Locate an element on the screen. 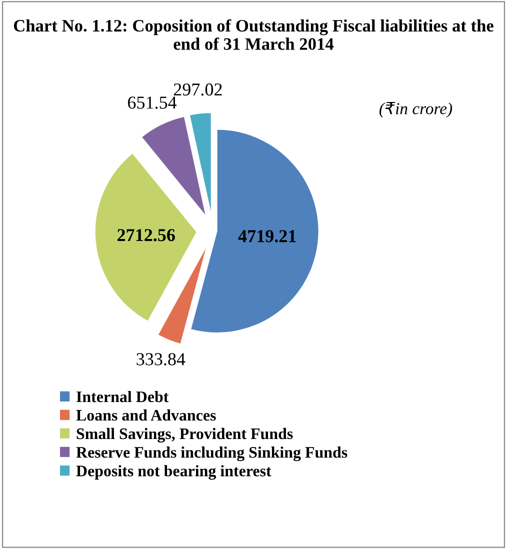  data-label: 297.02 is located at coordinates (198, 89).